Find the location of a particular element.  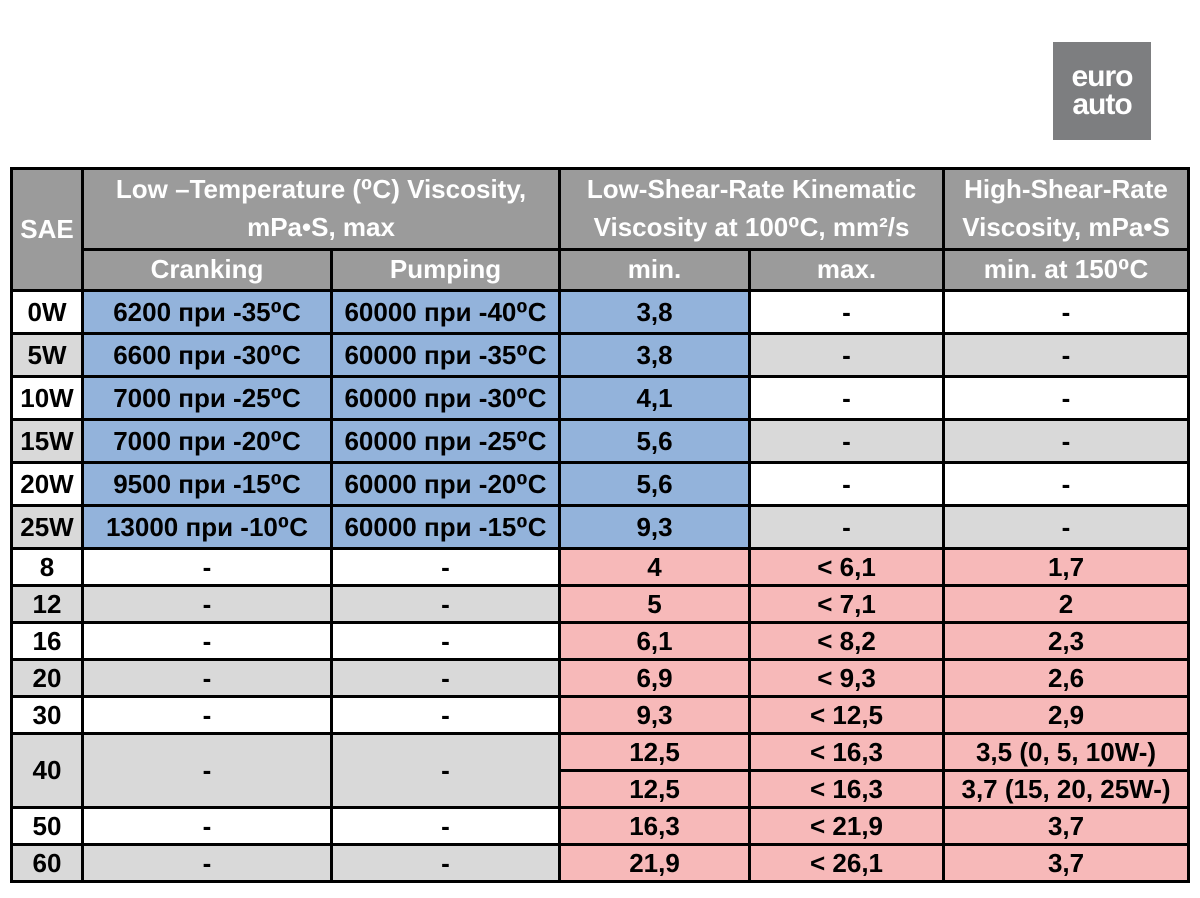

cell-sae: 5W is located at coordinates (47, 355).